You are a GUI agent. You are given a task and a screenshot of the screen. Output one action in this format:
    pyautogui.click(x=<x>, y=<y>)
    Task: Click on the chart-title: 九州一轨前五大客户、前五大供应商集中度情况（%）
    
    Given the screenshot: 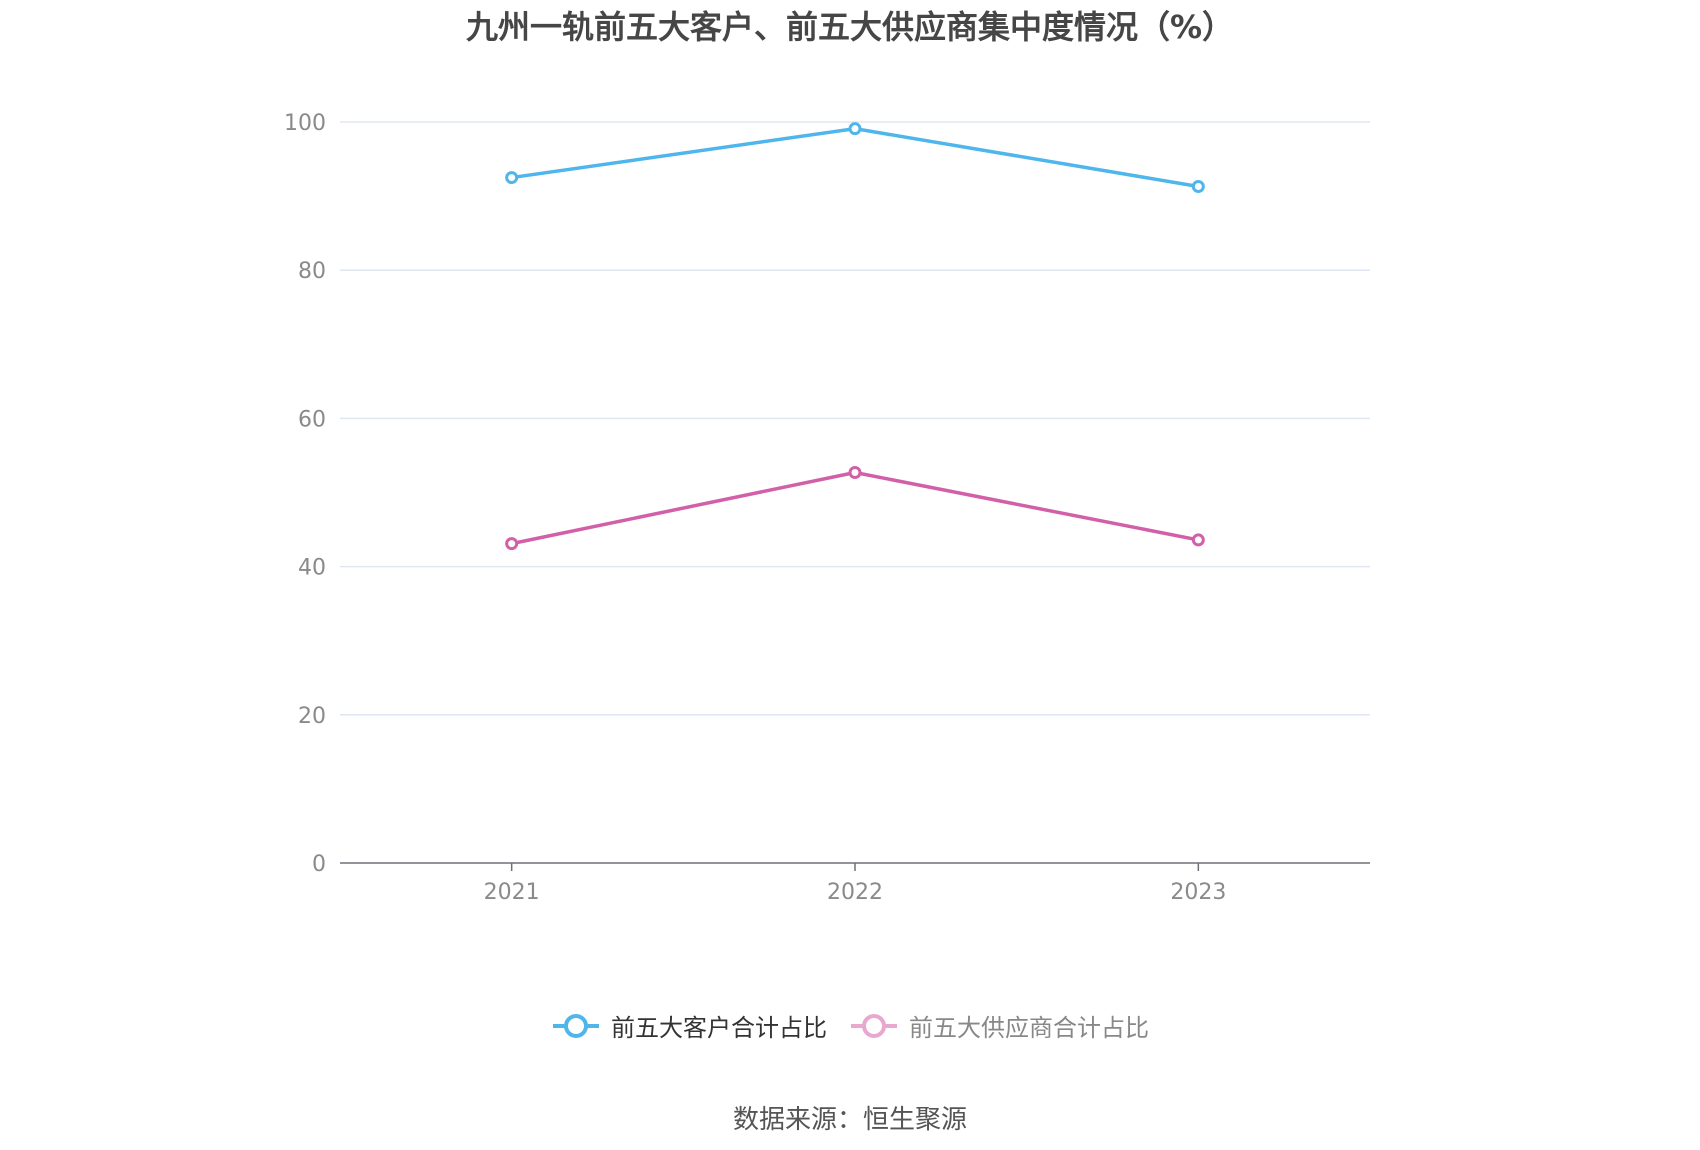 What is the action you would take?
    pyautogui.click(x=850, y=27)
    